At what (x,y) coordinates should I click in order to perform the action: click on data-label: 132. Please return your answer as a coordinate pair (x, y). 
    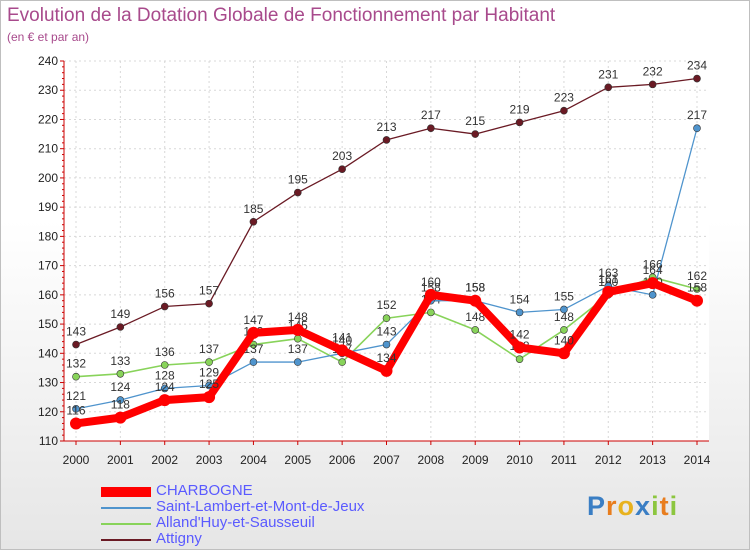
    Looking at the image, I should click on (76, 364).